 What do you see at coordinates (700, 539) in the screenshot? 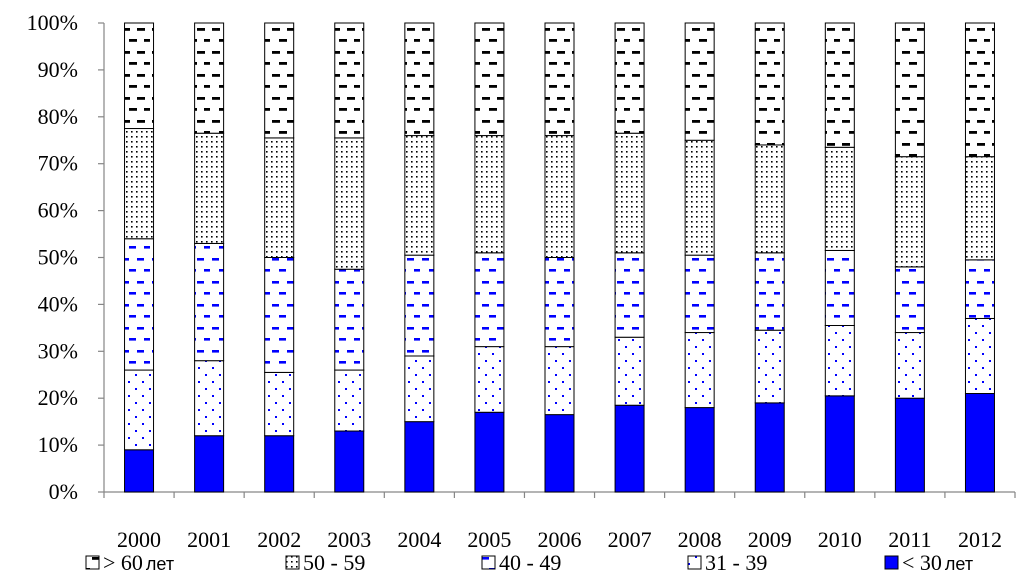
I see `x-tick-label: 2008` at bounding box center [700, 539].